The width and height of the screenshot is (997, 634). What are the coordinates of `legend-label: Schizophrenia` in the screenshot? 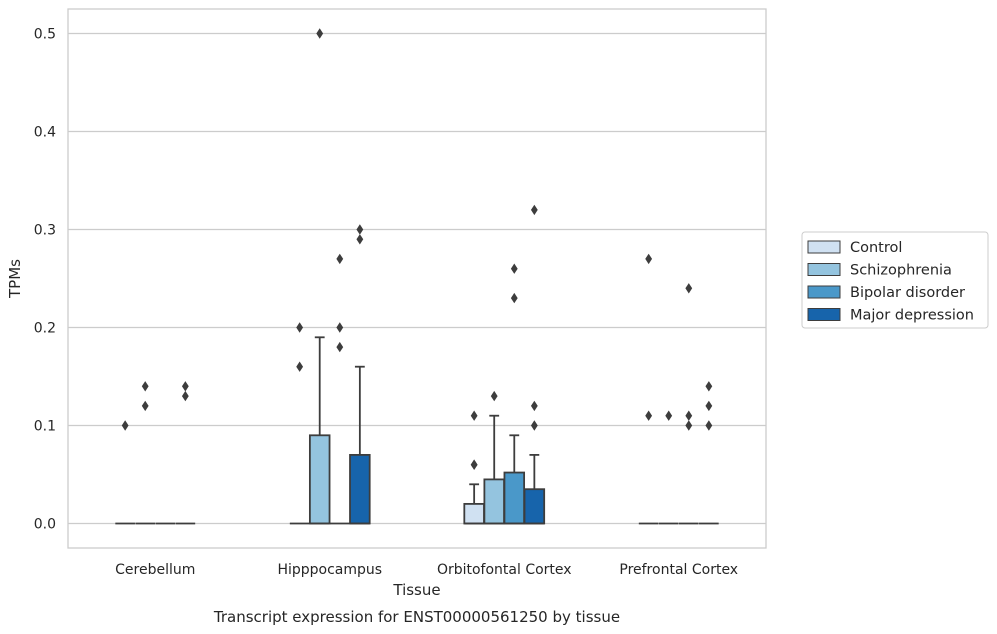 It's located at (901, 271).